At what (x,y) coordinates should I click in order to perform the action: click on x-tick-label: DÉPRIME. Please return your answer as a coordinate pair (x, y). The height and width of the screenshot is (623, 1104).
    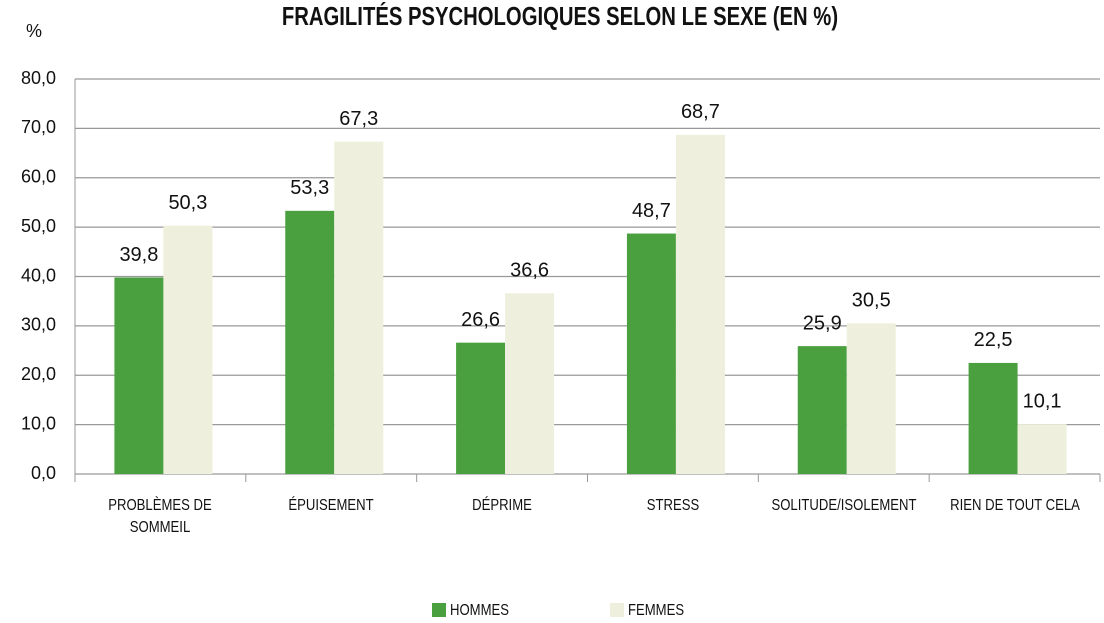
    Looking at the image, I should click on (502, 505).